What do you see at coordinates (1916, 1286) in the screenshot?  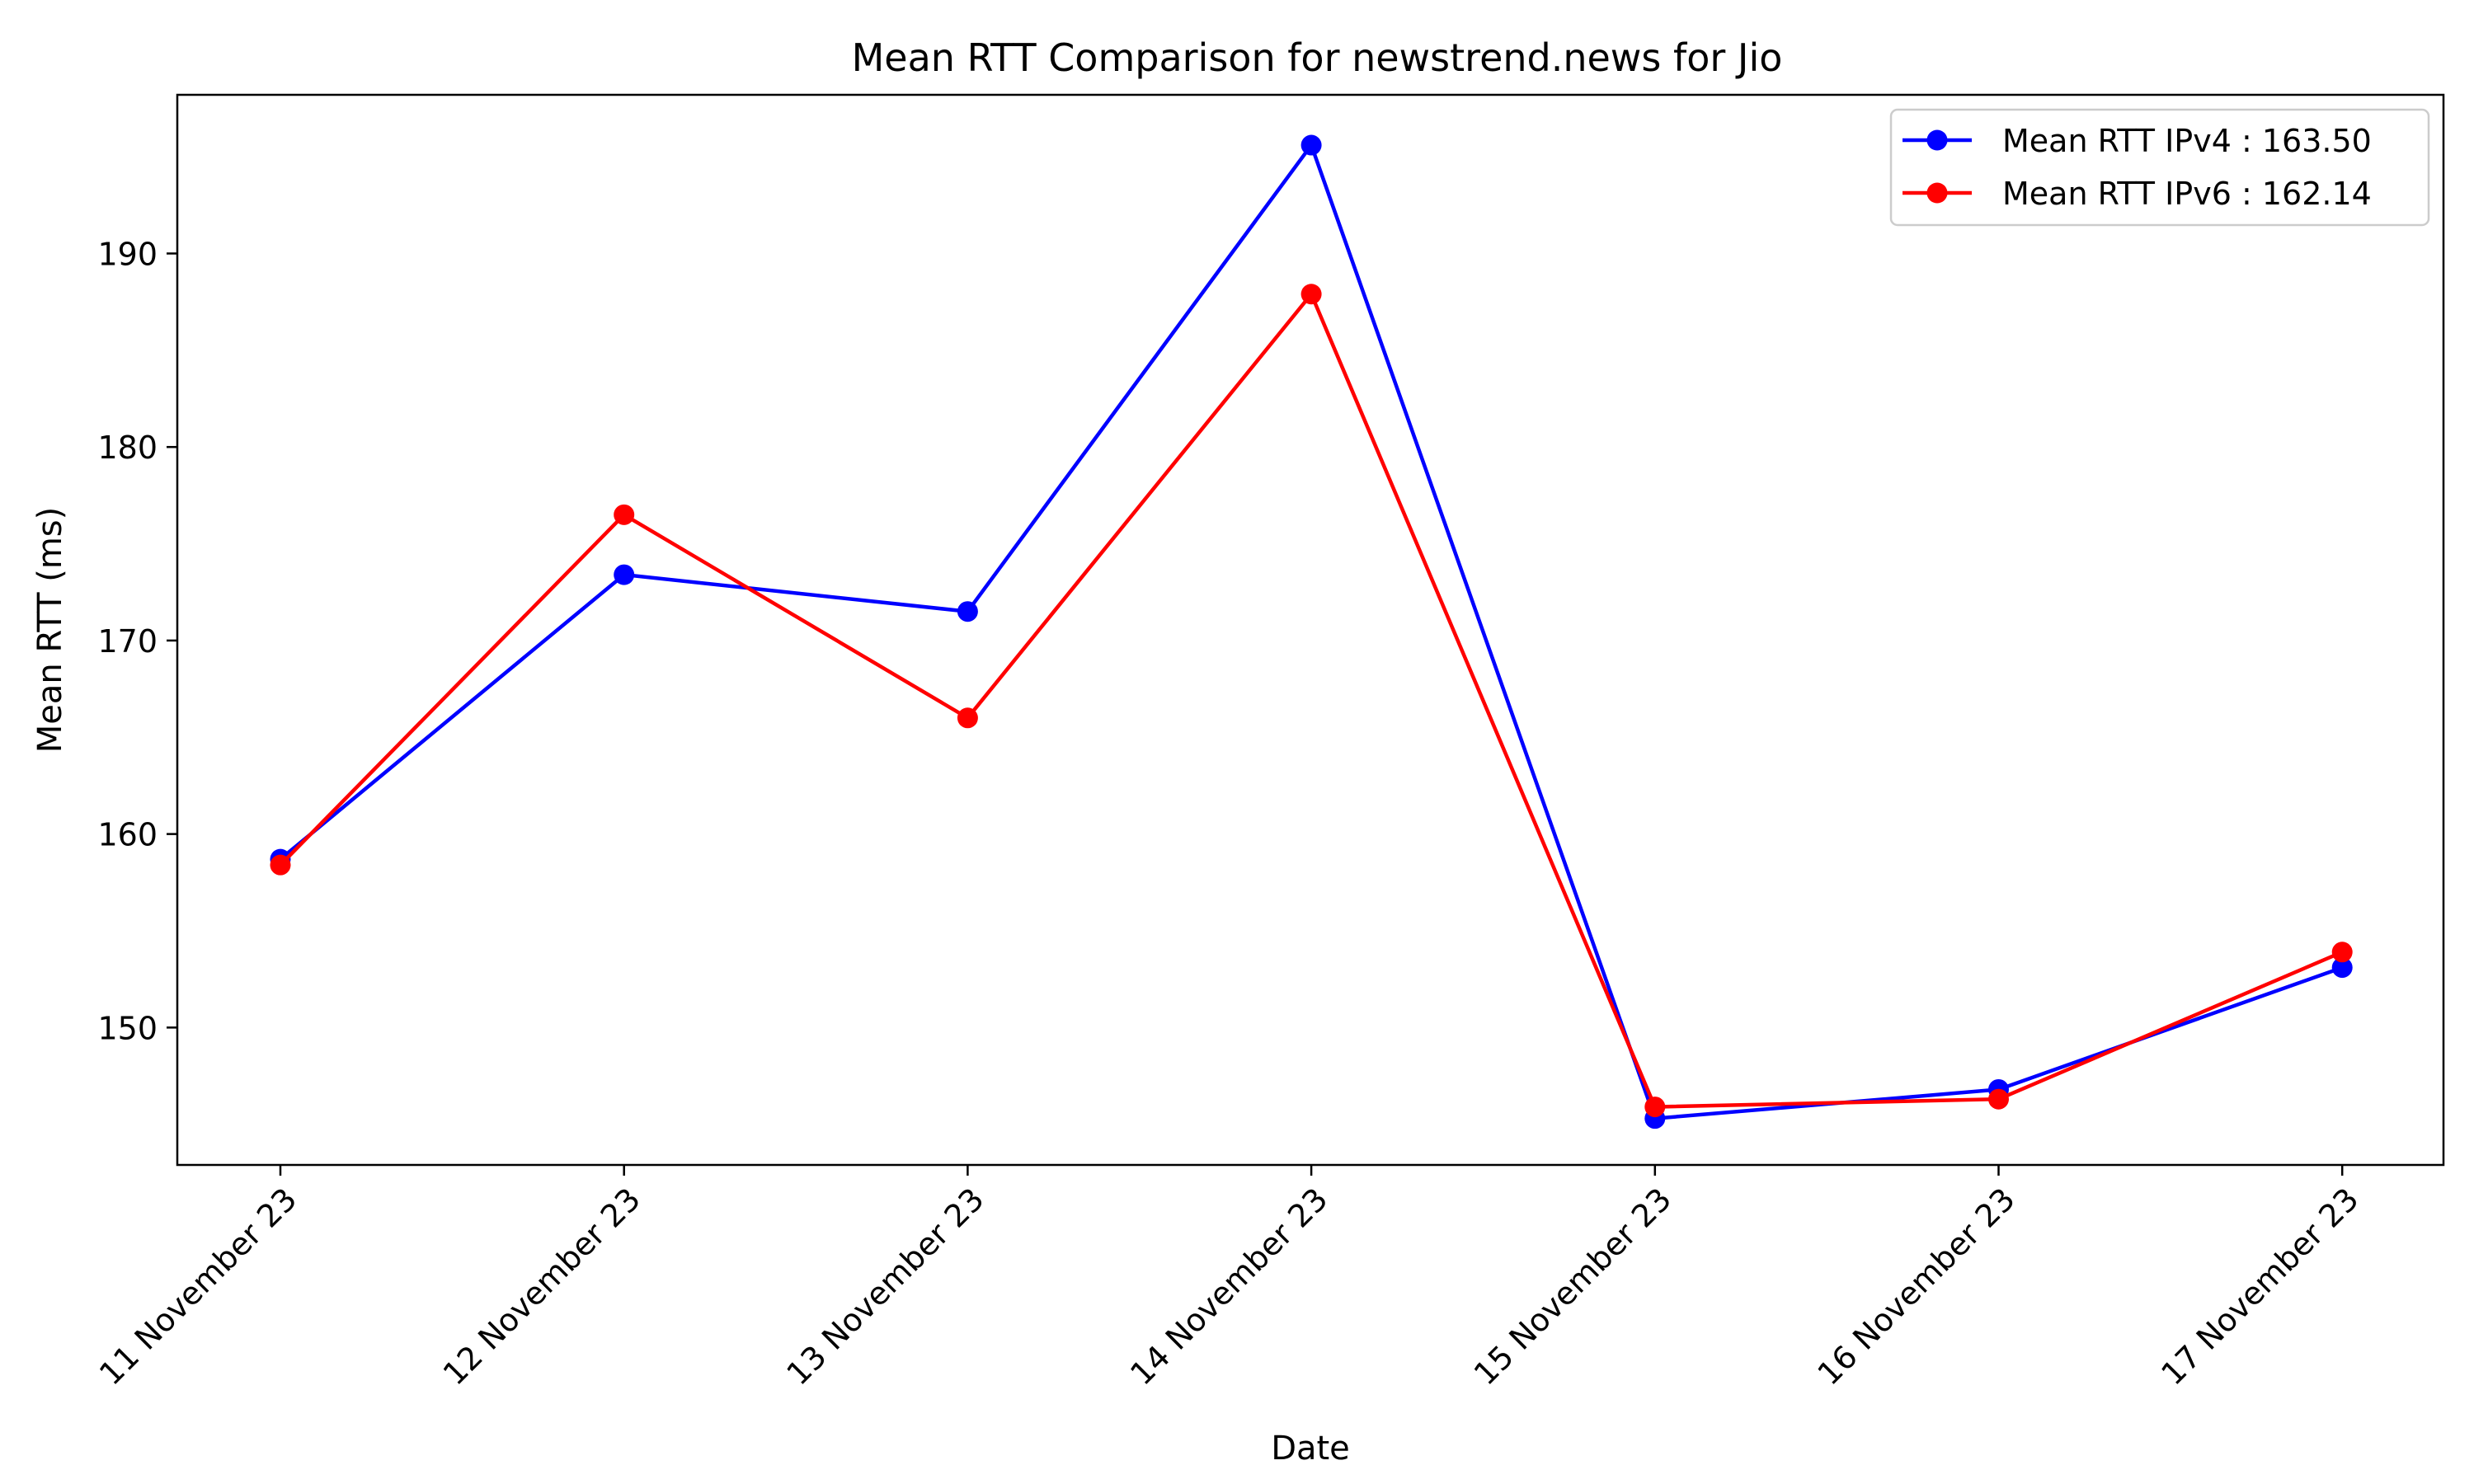 I see `x-tick-label: 16 November 23` at bounding box center [1916, 1286].